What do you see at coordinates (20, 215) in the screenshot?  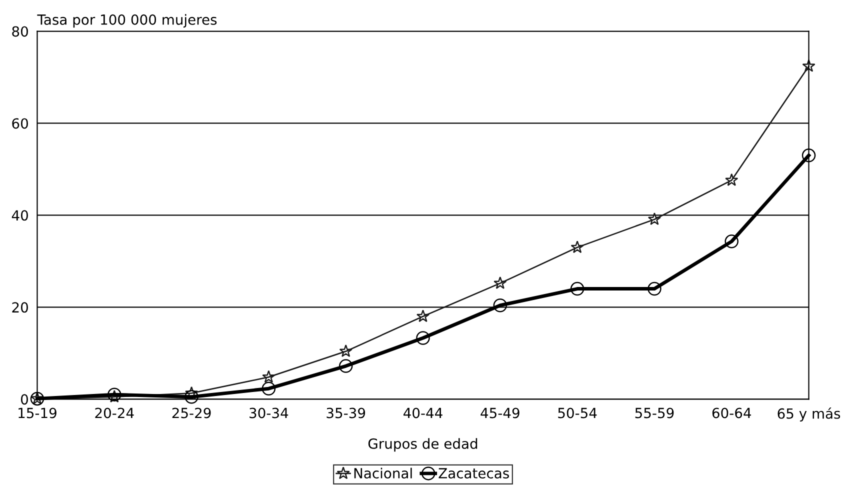 I see `y-tick-label: 40` at bounding box center [20, 215].